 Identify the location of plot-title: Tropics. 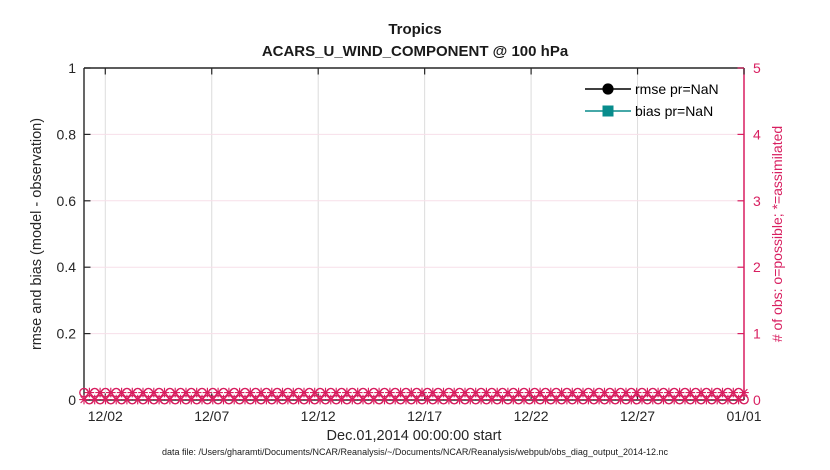
(415, 29).